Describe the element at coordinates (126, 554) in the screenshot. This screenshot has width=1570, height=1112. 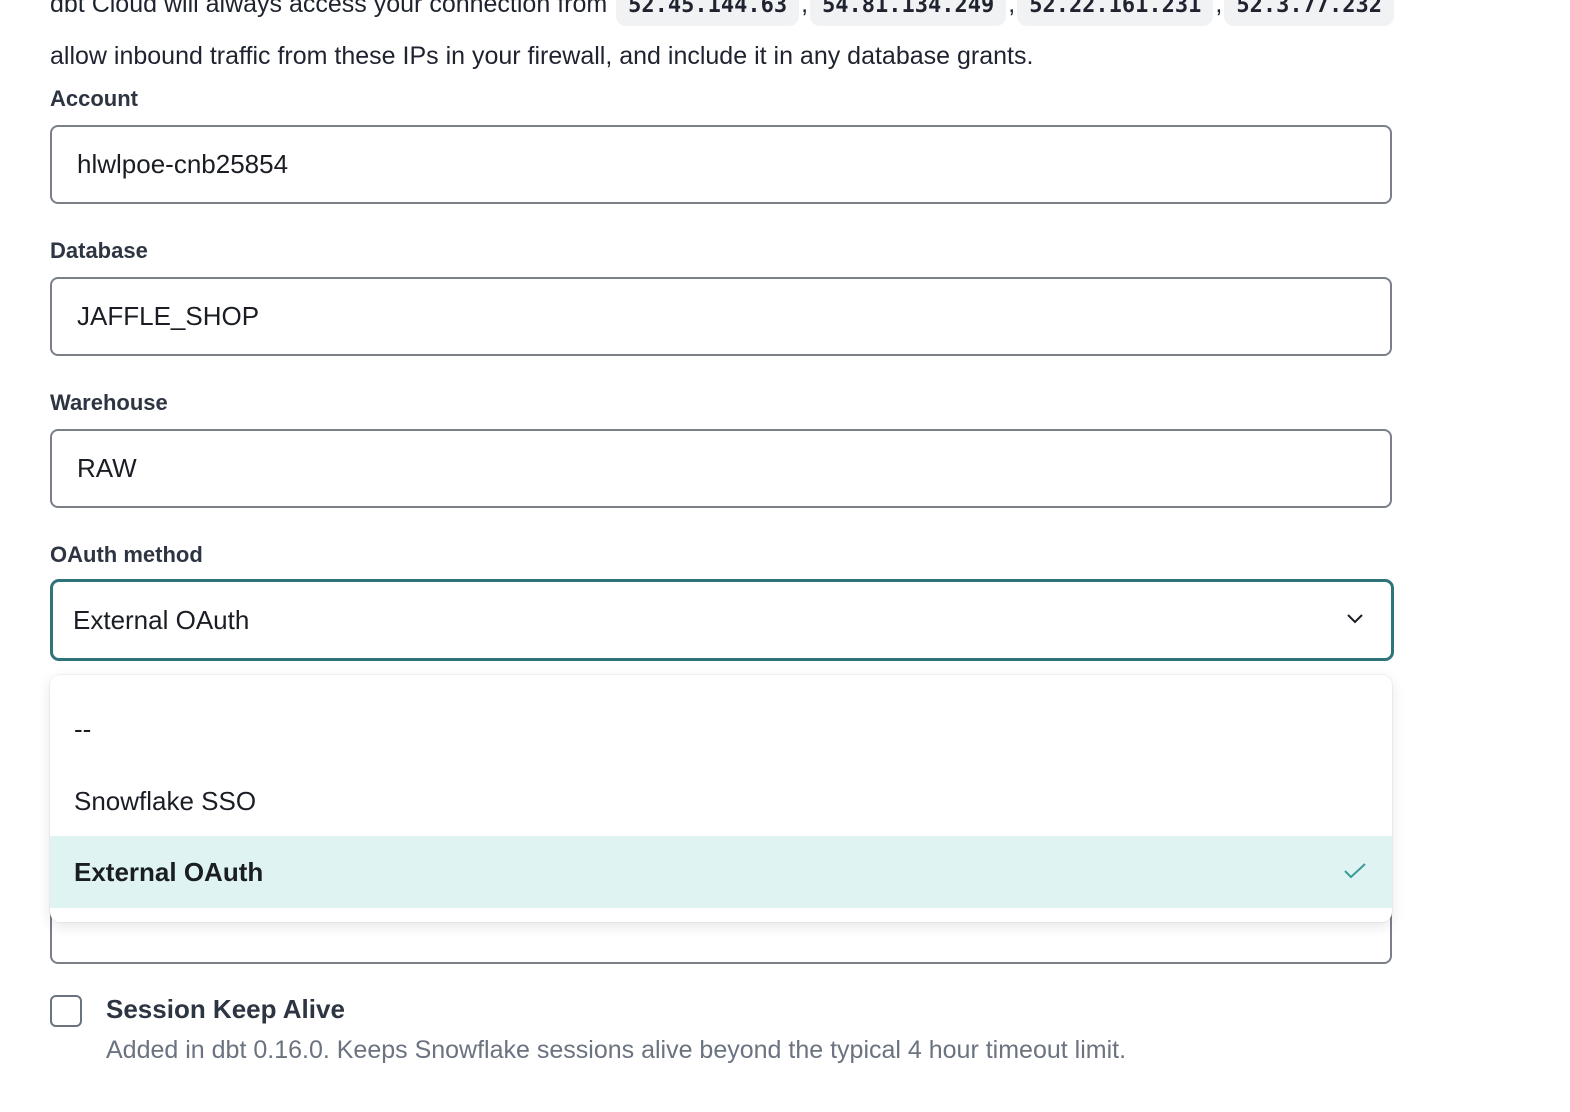
I see `oauth-method-label: OAuth method` at that location.